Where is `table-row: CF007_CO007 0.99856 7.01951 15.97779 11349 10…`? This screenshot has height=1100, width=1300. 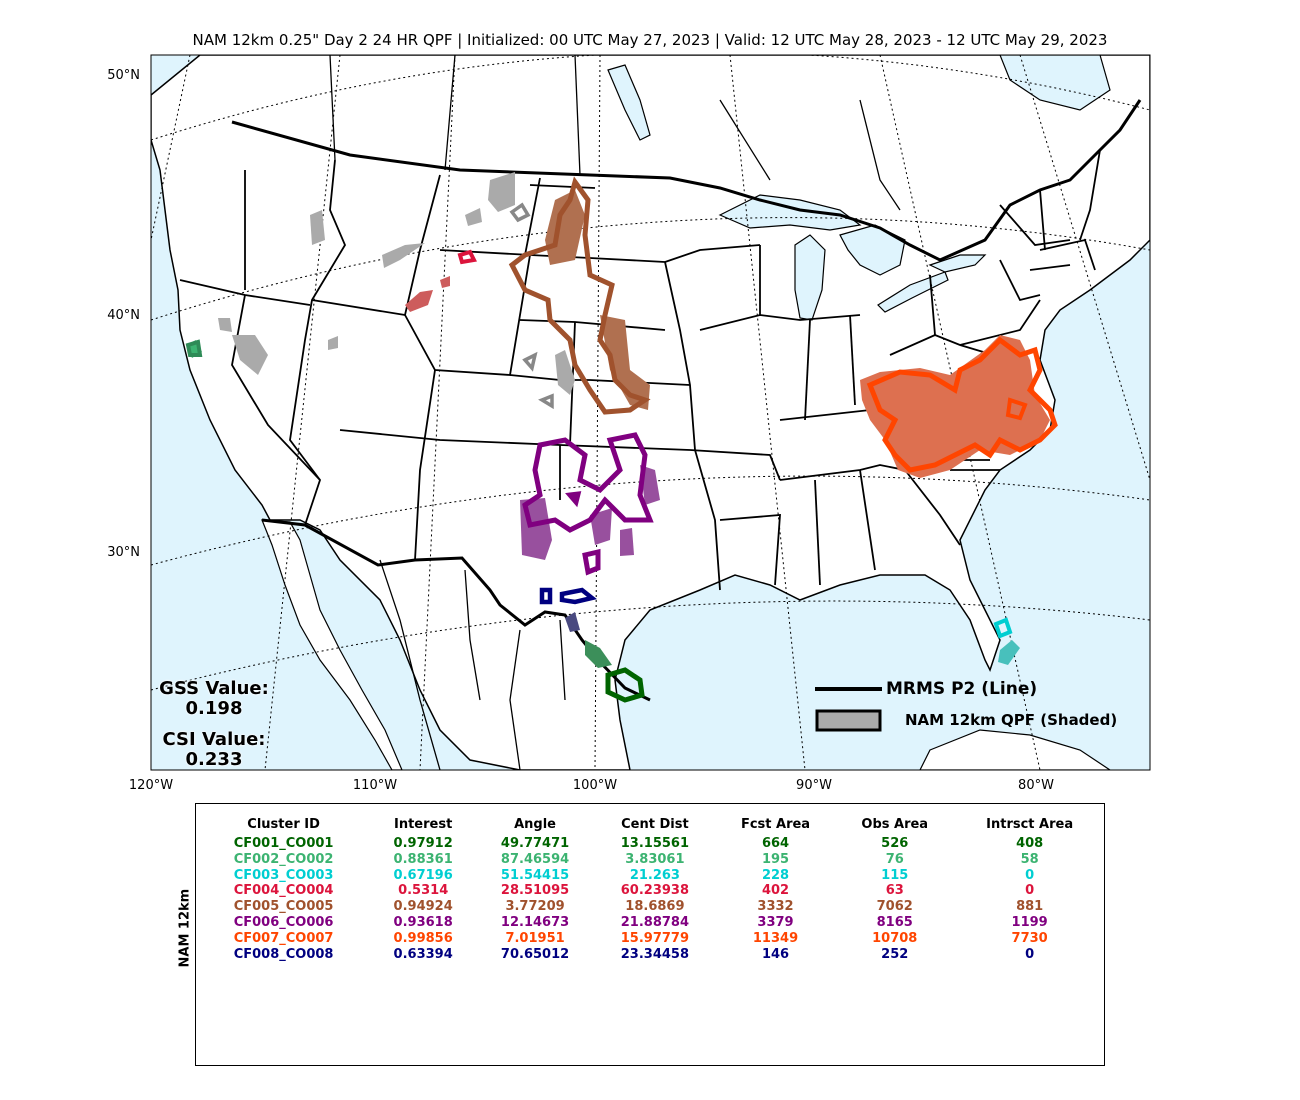
table-row: CF007_CO007 0.99856 7.01951 15.97779 11349 10… is located at coordinates (651, 939).